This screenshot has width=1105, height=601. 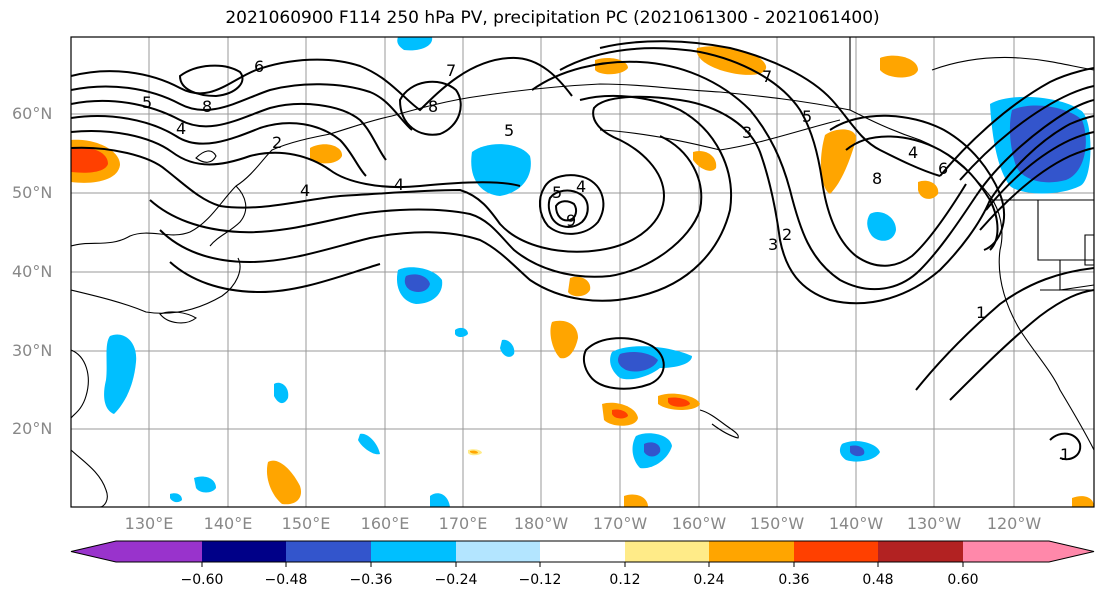 I want to click on lon-label: 150°E, so click(x=306, y=523).